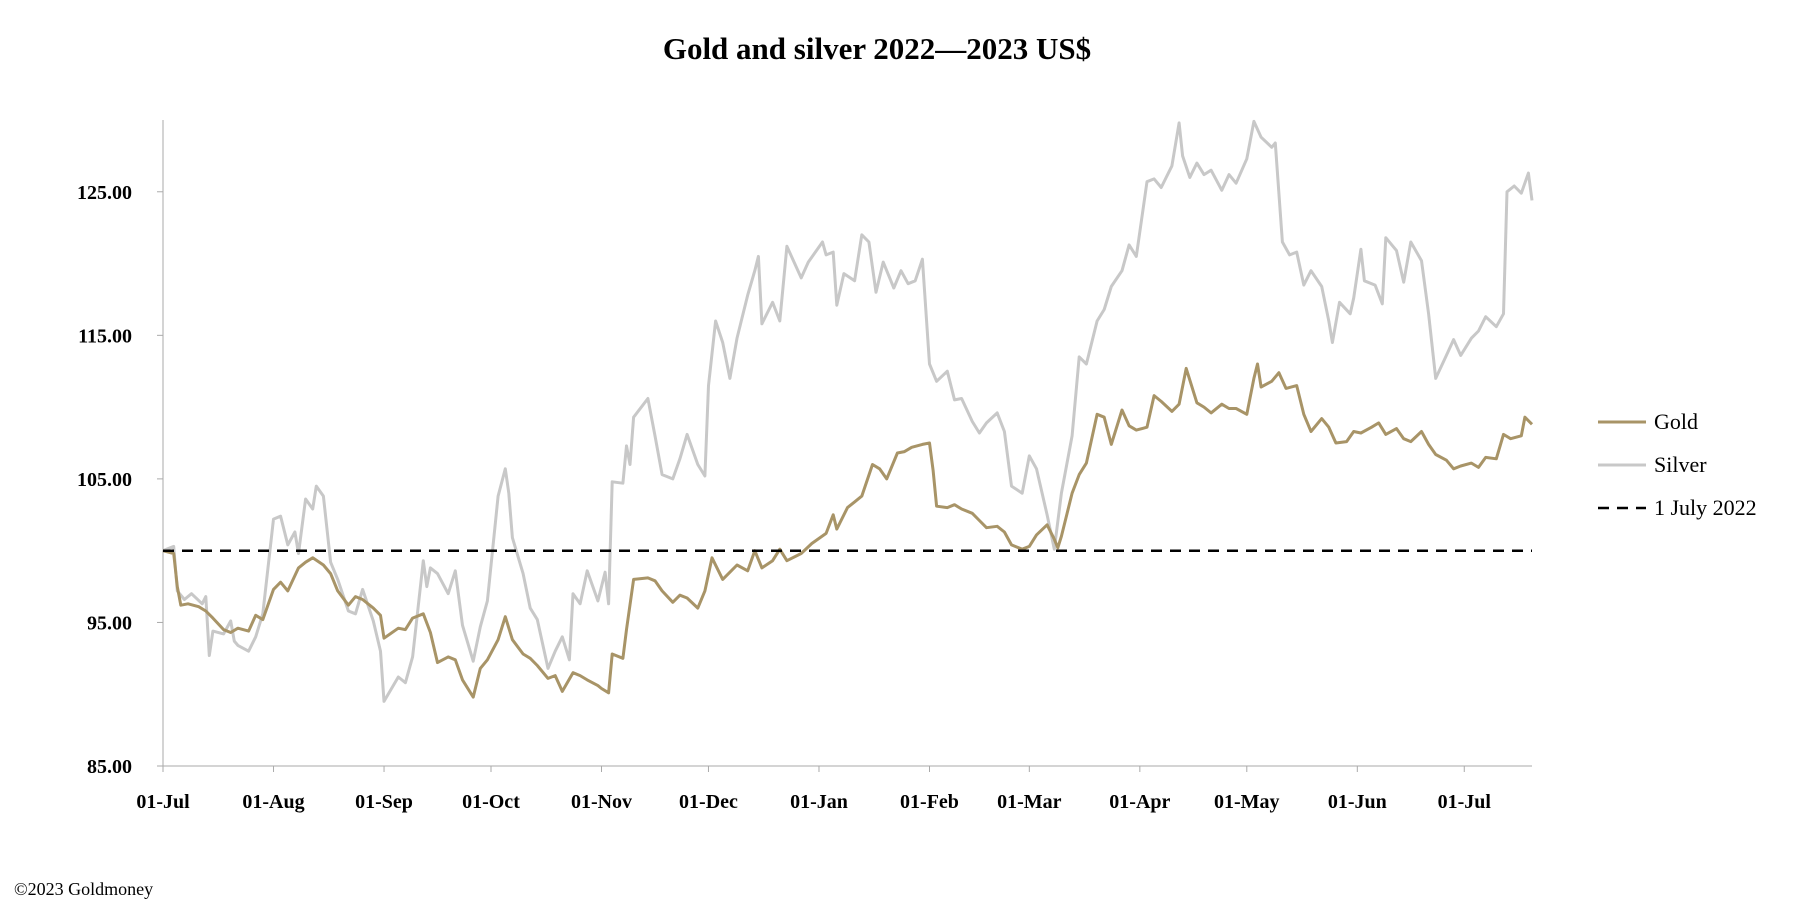  What do you see at coordinates (1029, 802) in the screenshot?
I see `x-tick-label: 01-Mar` at bounding box center [1029, 802].